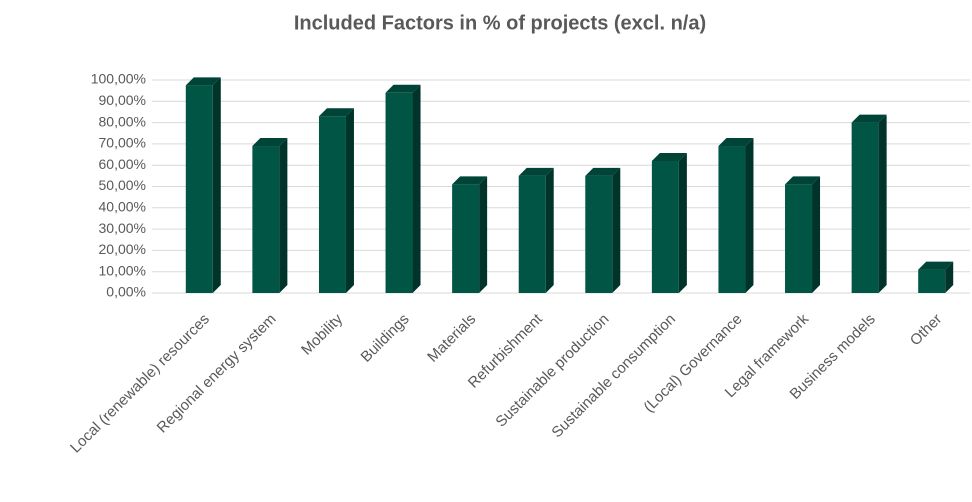  Describe the element at coordinates (122, 249) in the screenshot. I see `y-tick-label: 20,00%` at that location.